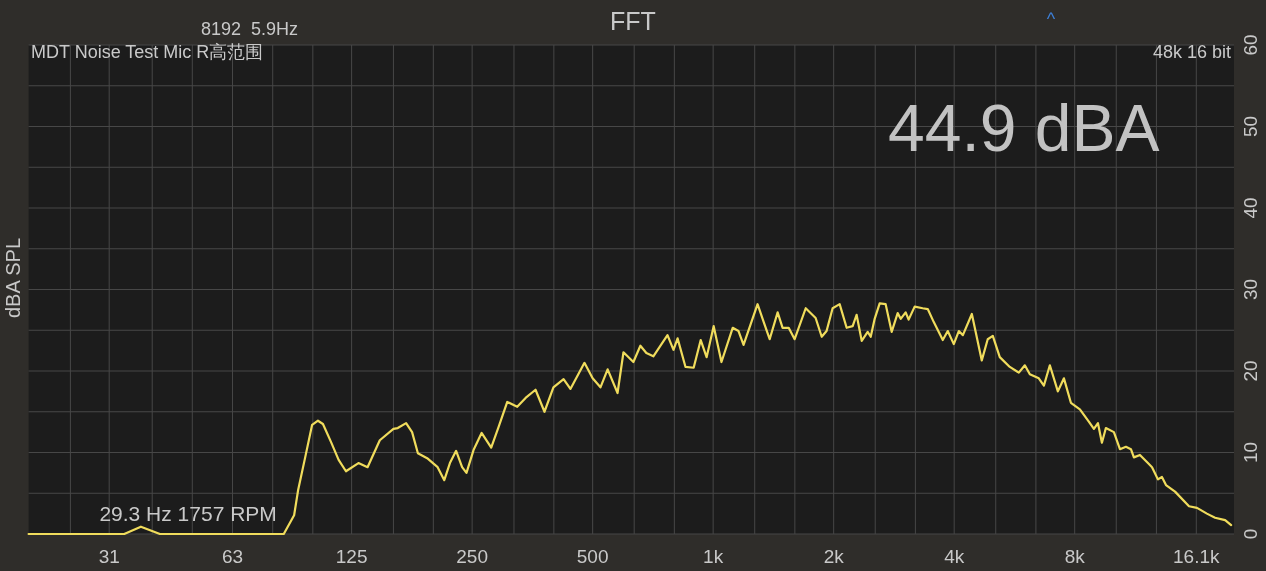 The width and height of the screenshot is (1266, 571). I want to click on x-tick-label: 250, so click(472, 556).